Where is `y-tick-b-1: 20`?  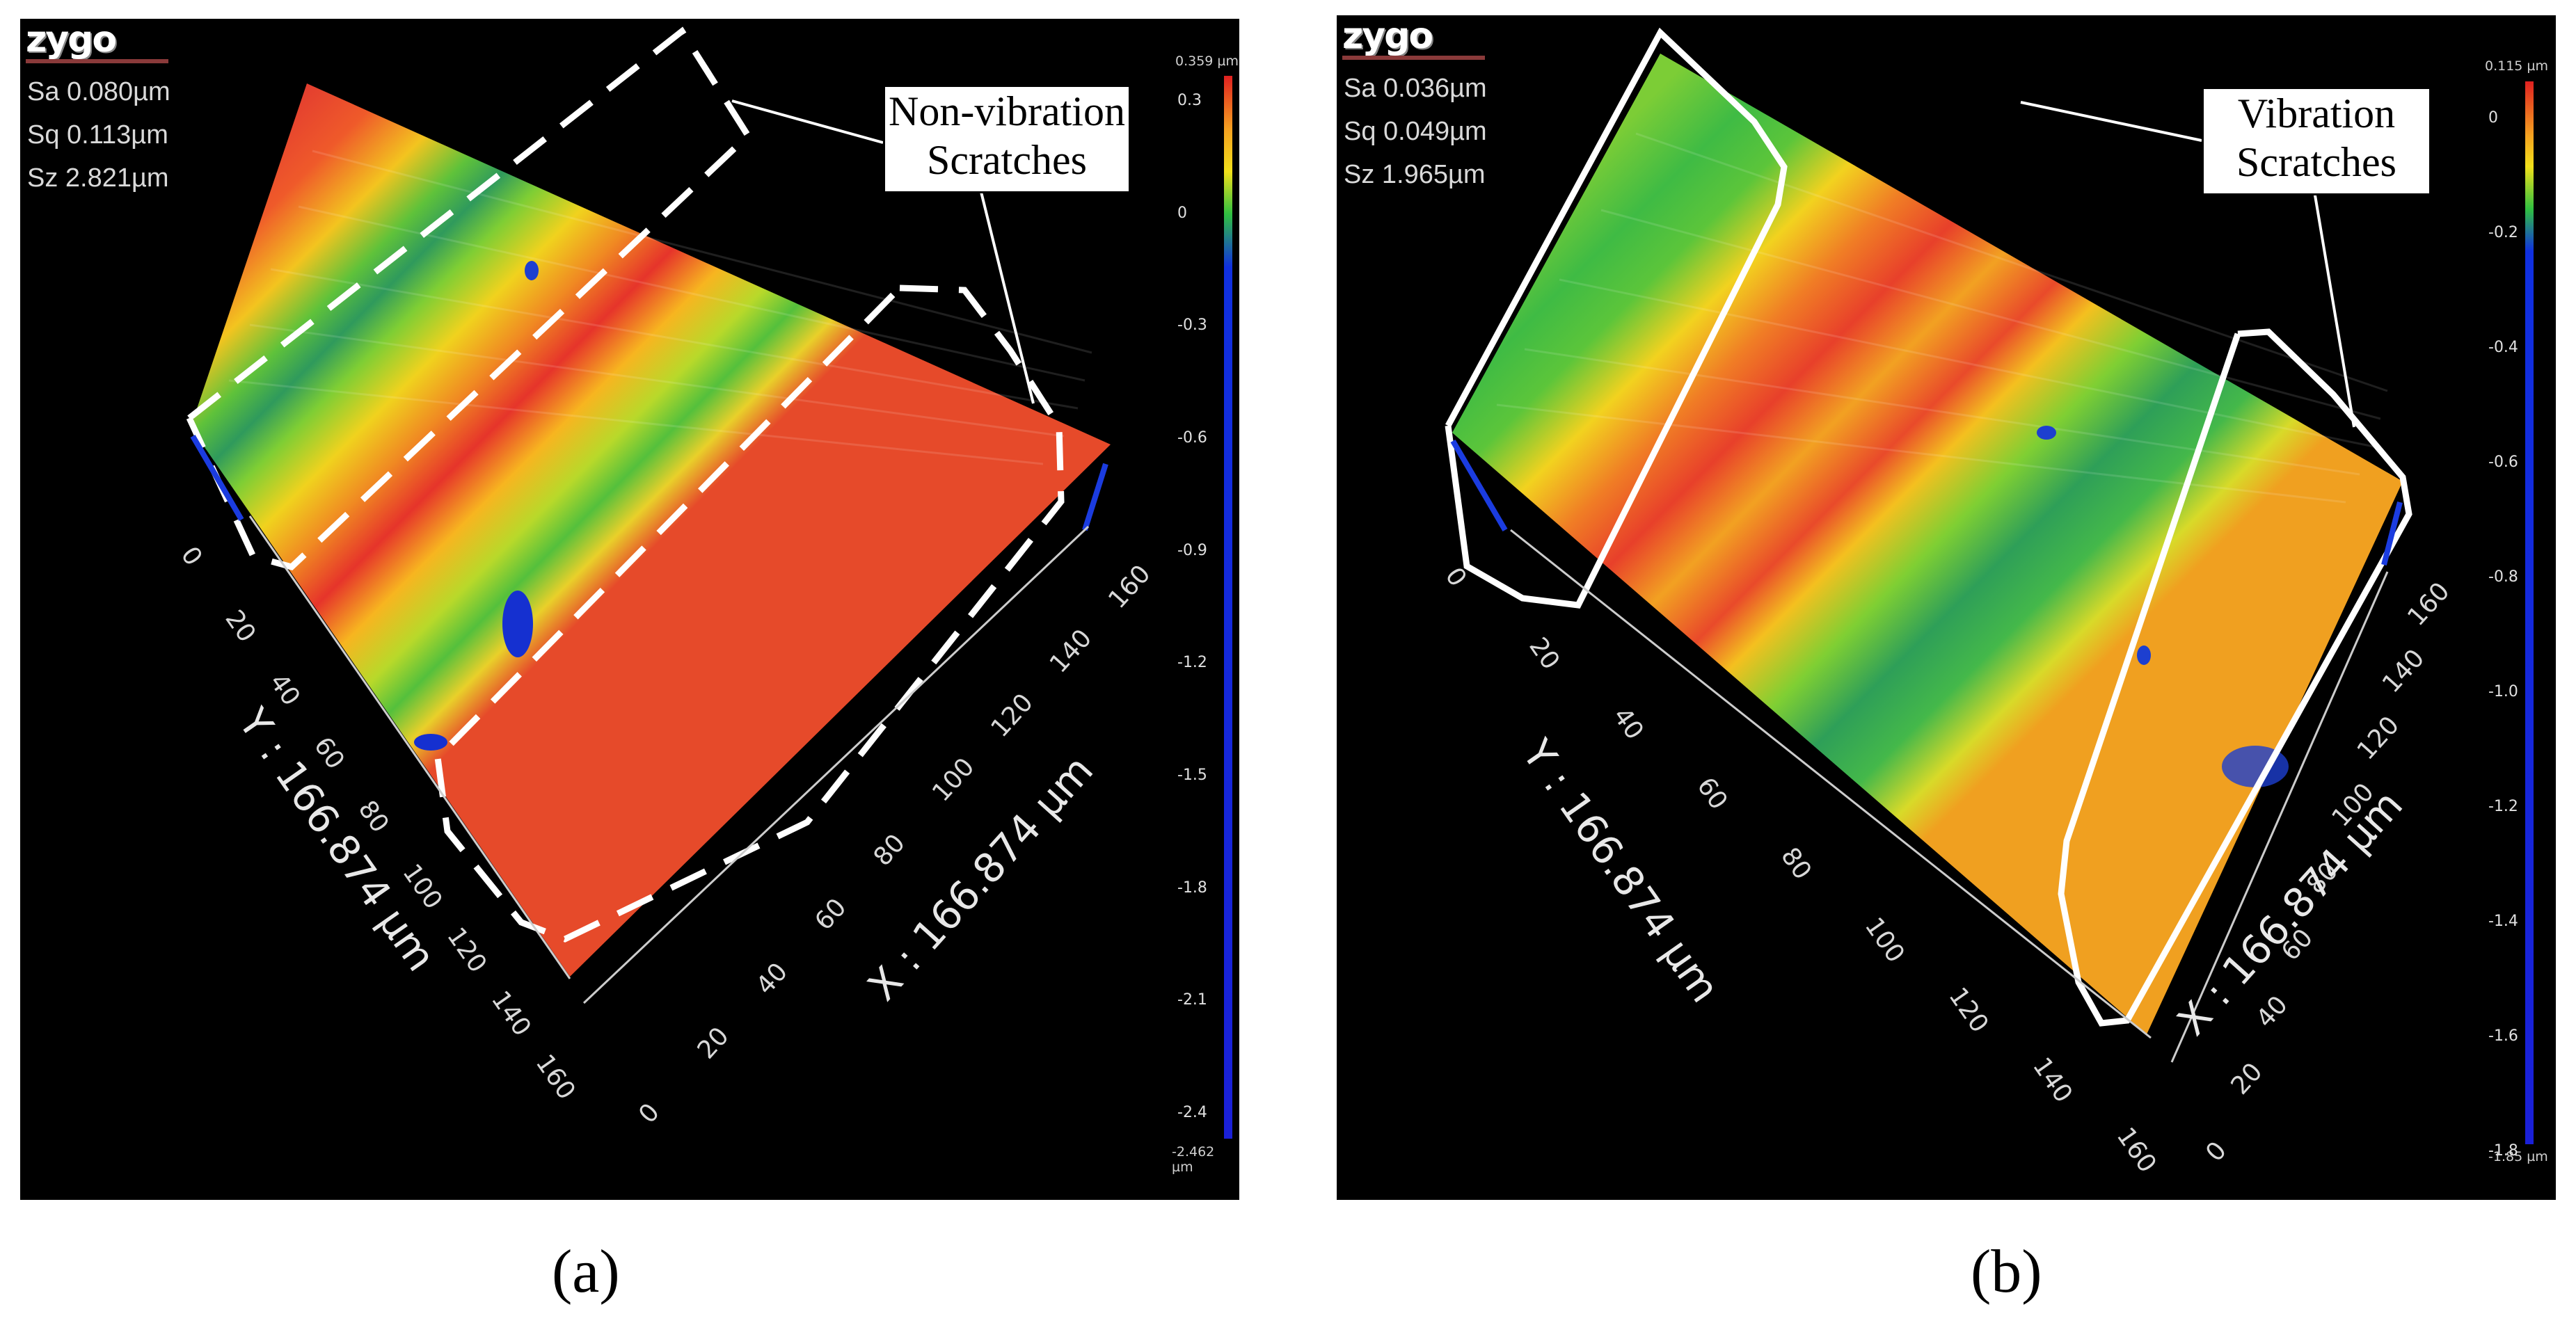 y-tick-b-1: 20 is located at coordinates (1544, 653).